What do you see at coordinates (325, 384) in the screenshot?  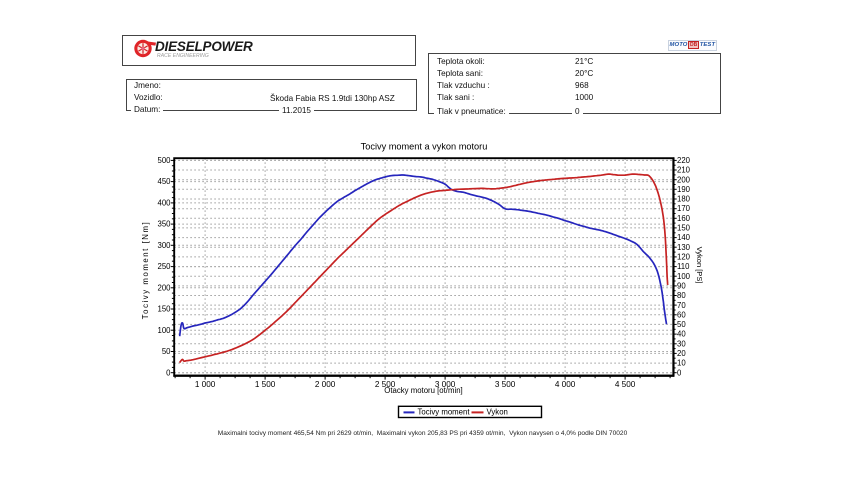 I see `svg-text: 2 000` at bounding box center [325, 384].